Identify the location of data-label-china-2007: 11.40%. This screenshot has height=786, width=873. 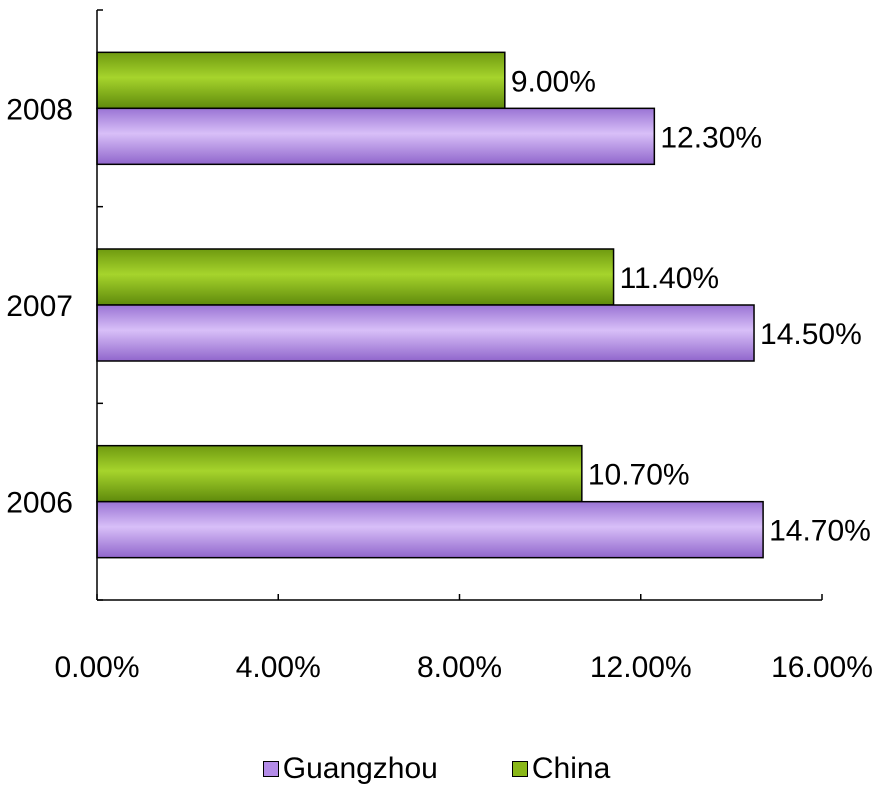
(670, 278).